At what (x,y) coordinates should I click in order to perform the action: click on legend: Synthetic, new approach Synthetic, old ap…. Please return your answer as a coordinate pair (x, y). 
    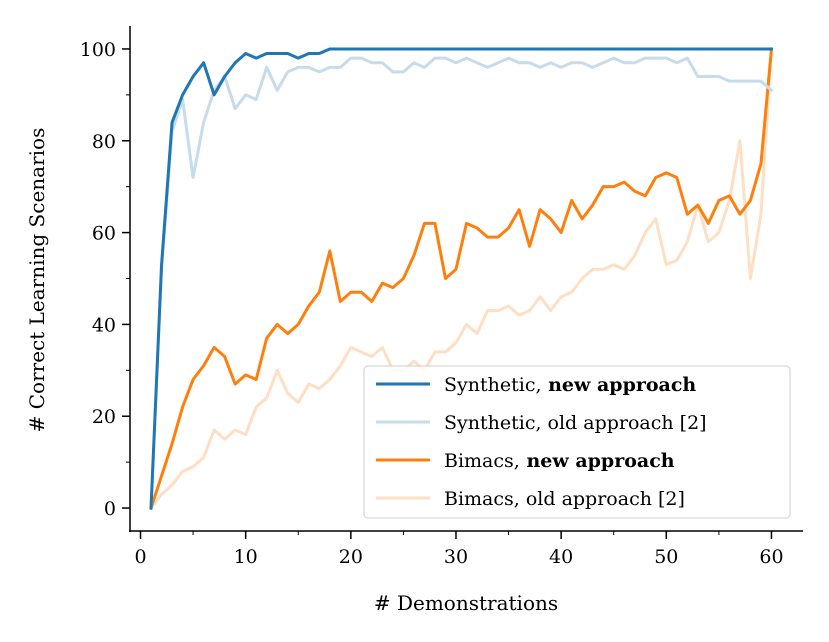
    Looking at the image, I should click on (577, 442).